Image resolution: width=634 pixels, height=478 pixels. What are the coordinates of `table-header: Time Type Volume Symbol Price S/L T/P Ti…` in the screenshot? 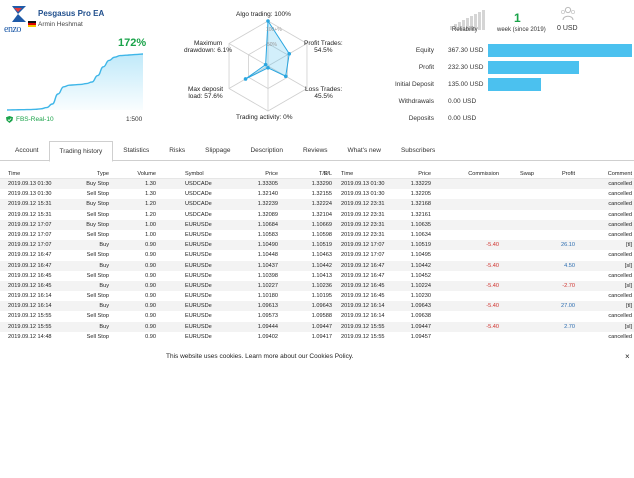 It's located at (317, 173).